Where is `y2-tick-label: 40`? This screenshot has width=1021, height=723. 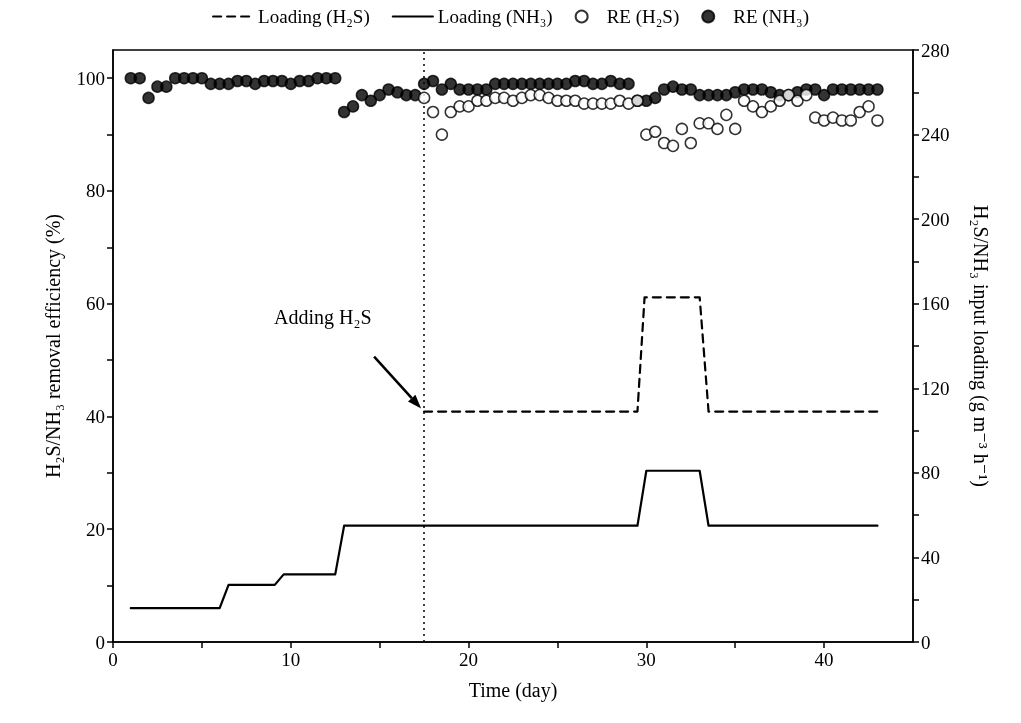 y2-tick-label: 40 is located at coordinates (930, 557).